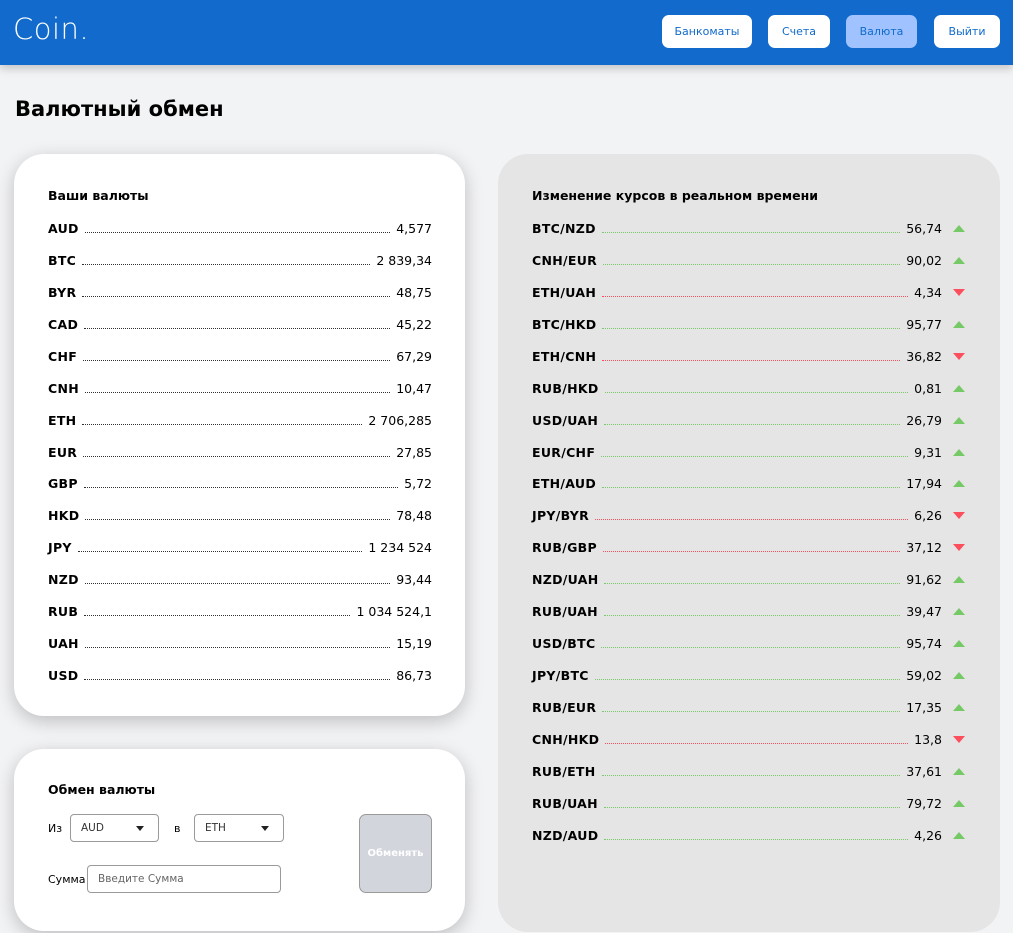 This screenshot has height=933, width=1013. Describe the element at coordinates (748, 515) in the screenshot. I see `rate-row: JPY/BYR 6,26` at that location.